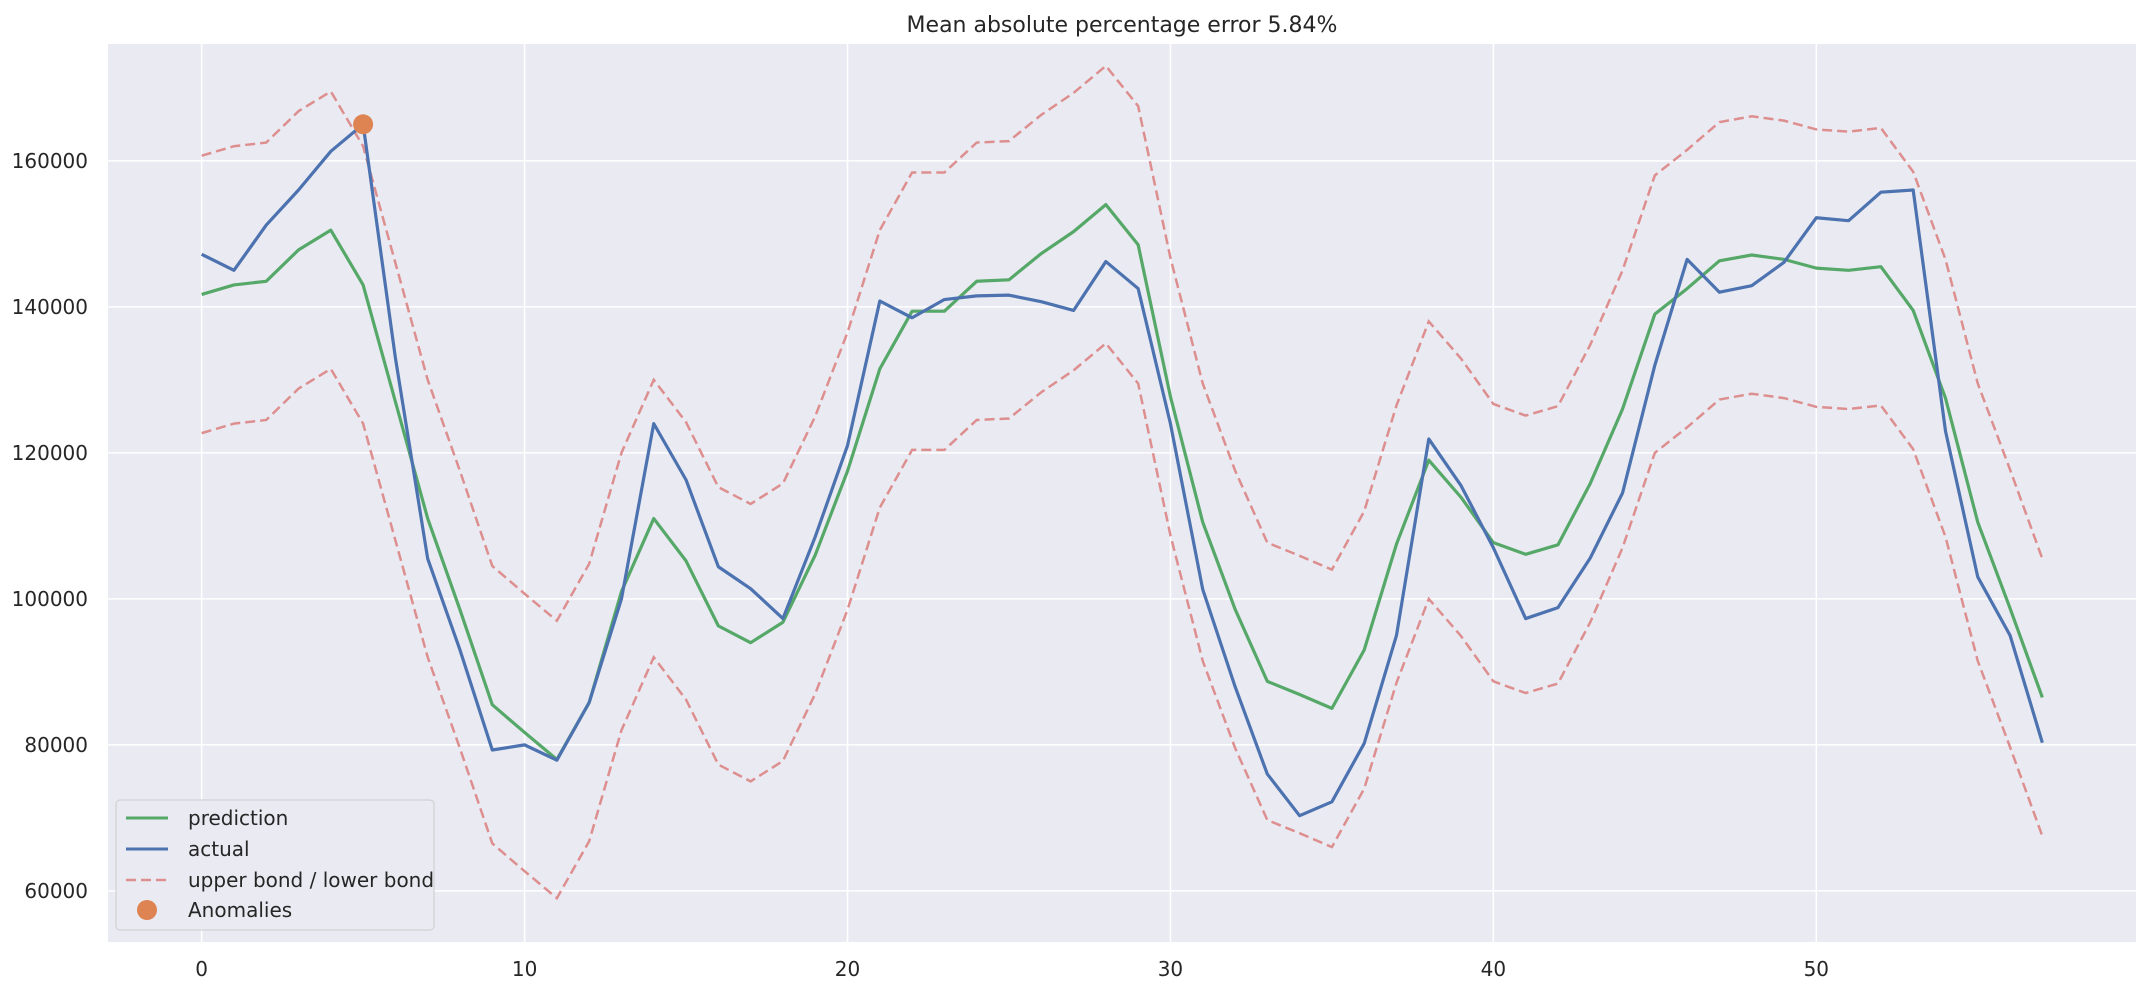 The image size is (2144, 995). What do you see at coordinates (201, 969) in the screenshot?
I see `x-tick-label: 0` at bounding box center [201, 969].